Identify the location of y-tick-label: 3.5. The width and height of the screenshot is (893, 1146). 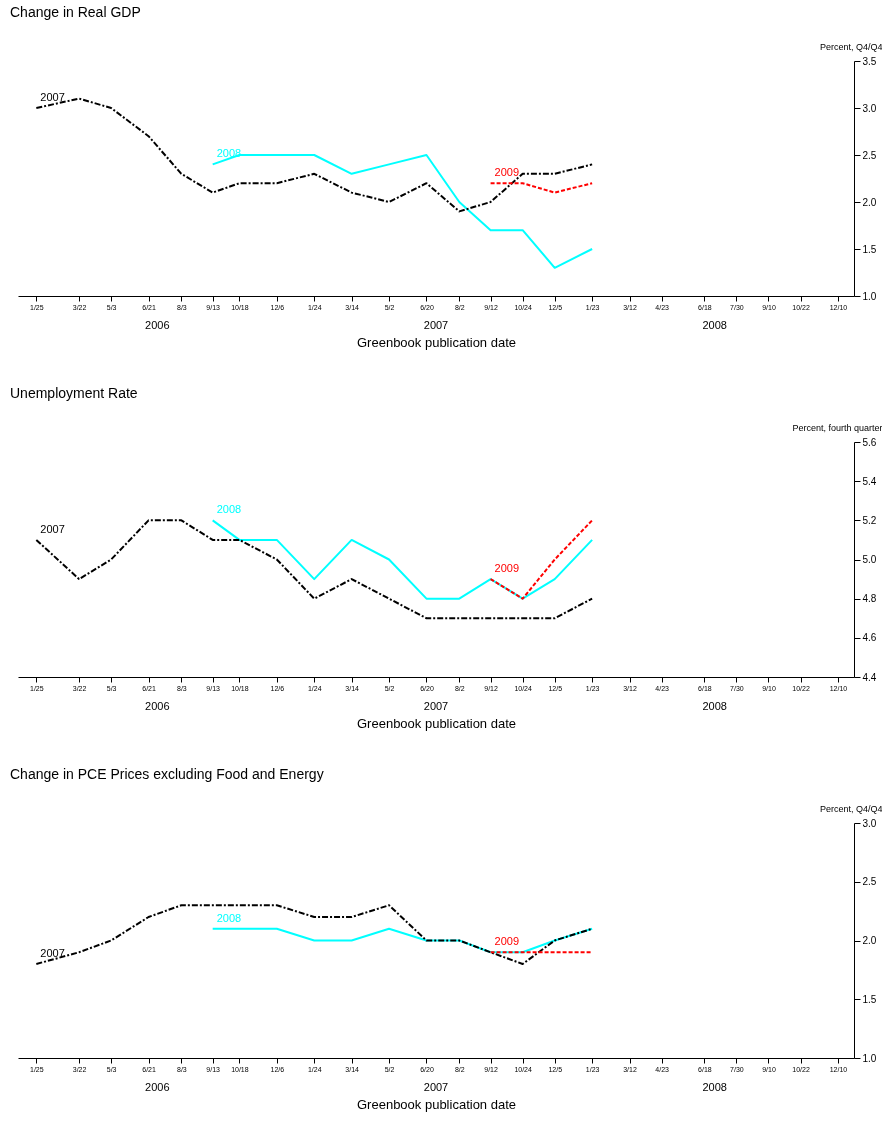
(869, 61).